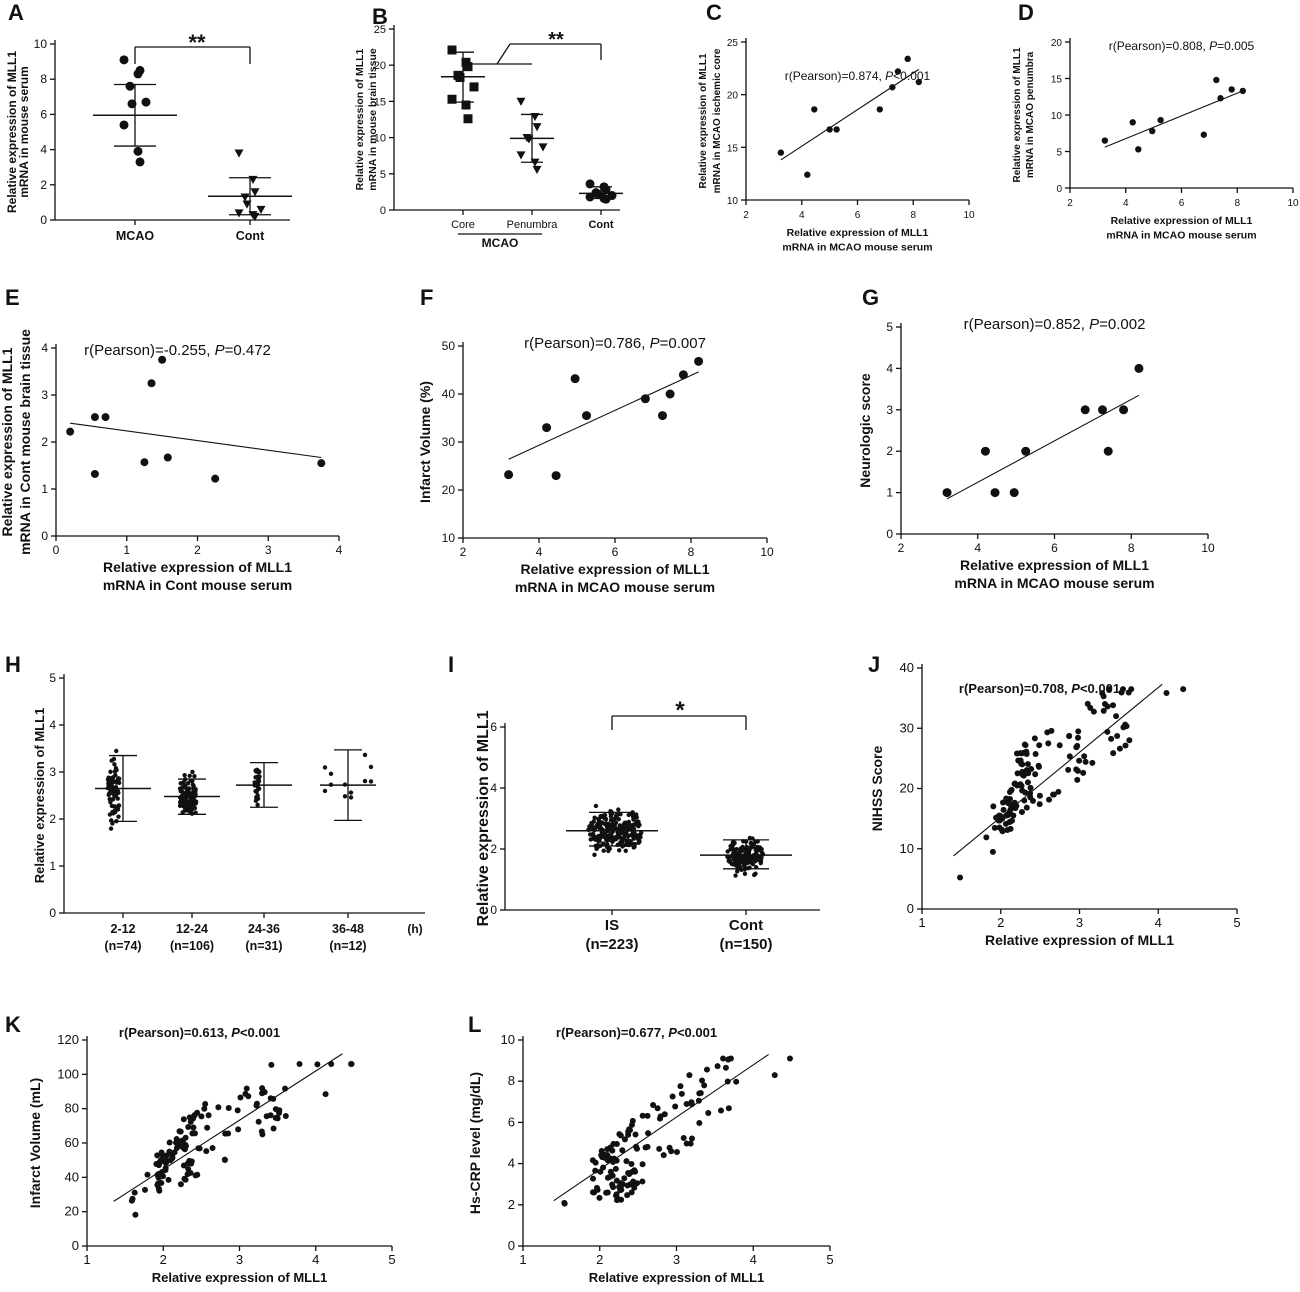 This screenshot has width=1300, height=1292. Describe the element at coordinates (1057, 116) in the screenshot. I see `y-tick-label-D: 10` at that location.